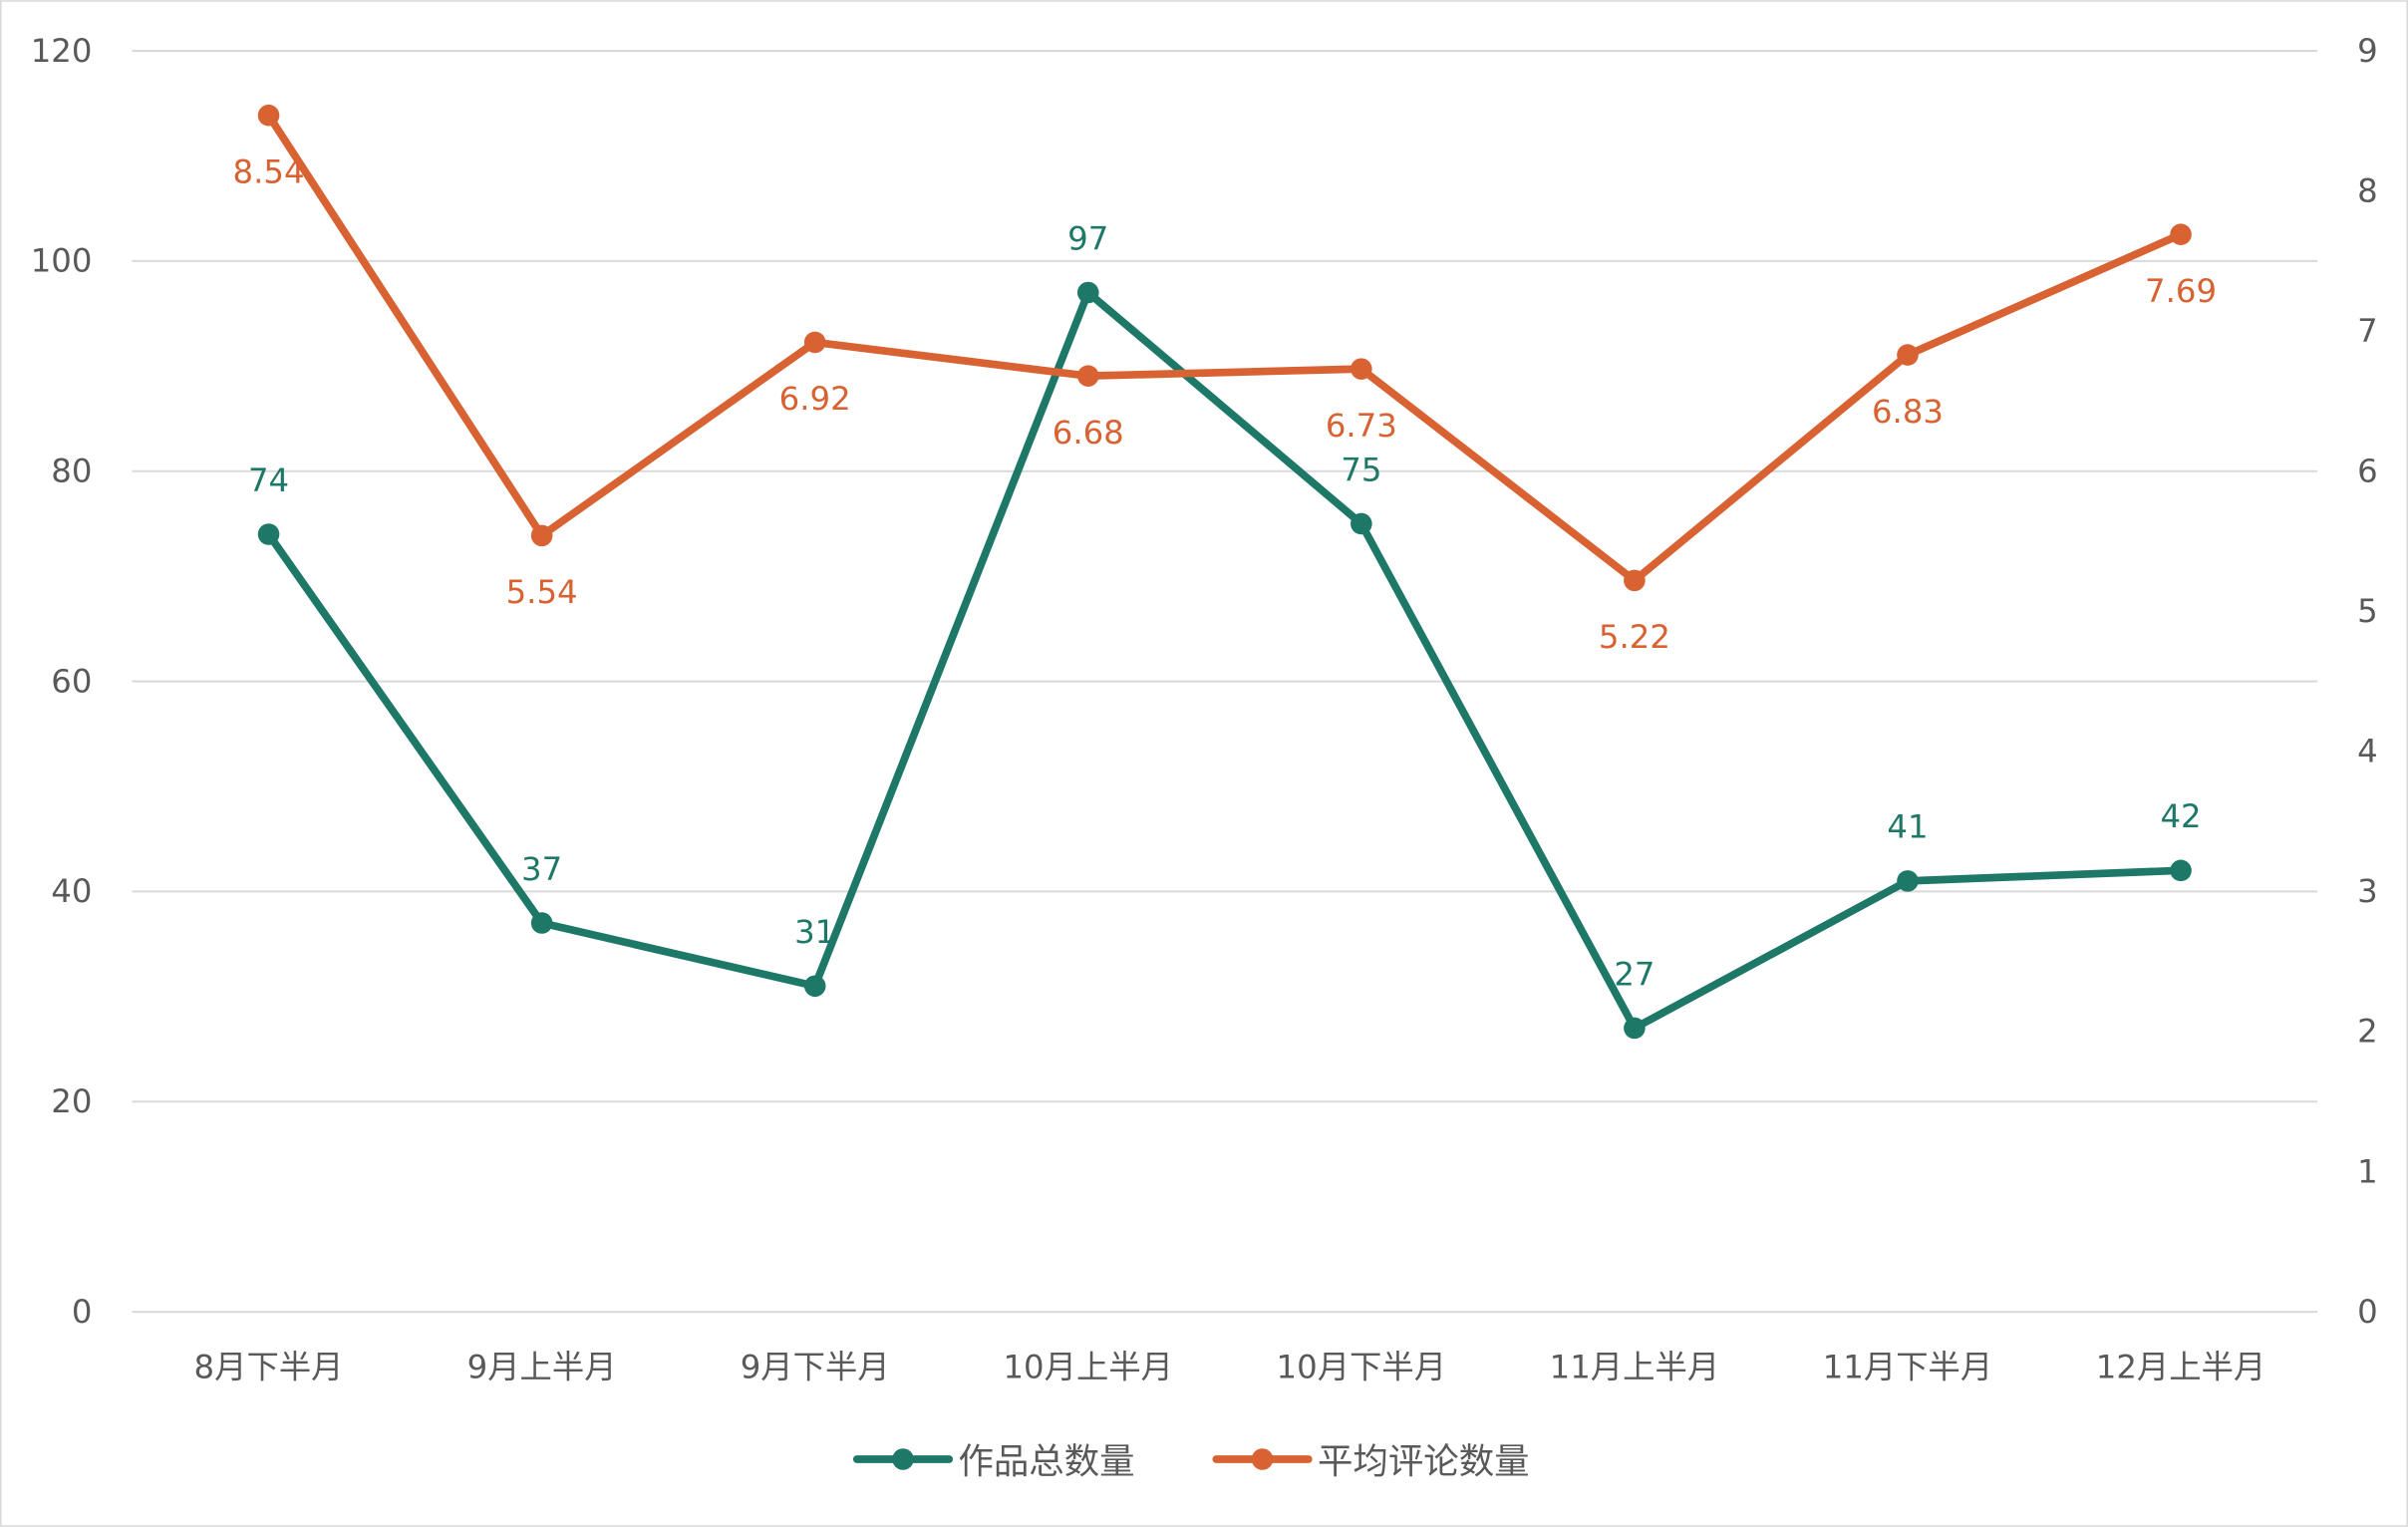 The width and height of the screenshot is (2408, 1527). What do you see at coordinates (2181, 1366) in the screenshot?
I see `category-label: 12月上半月` at bounding box center [2181, 1366].